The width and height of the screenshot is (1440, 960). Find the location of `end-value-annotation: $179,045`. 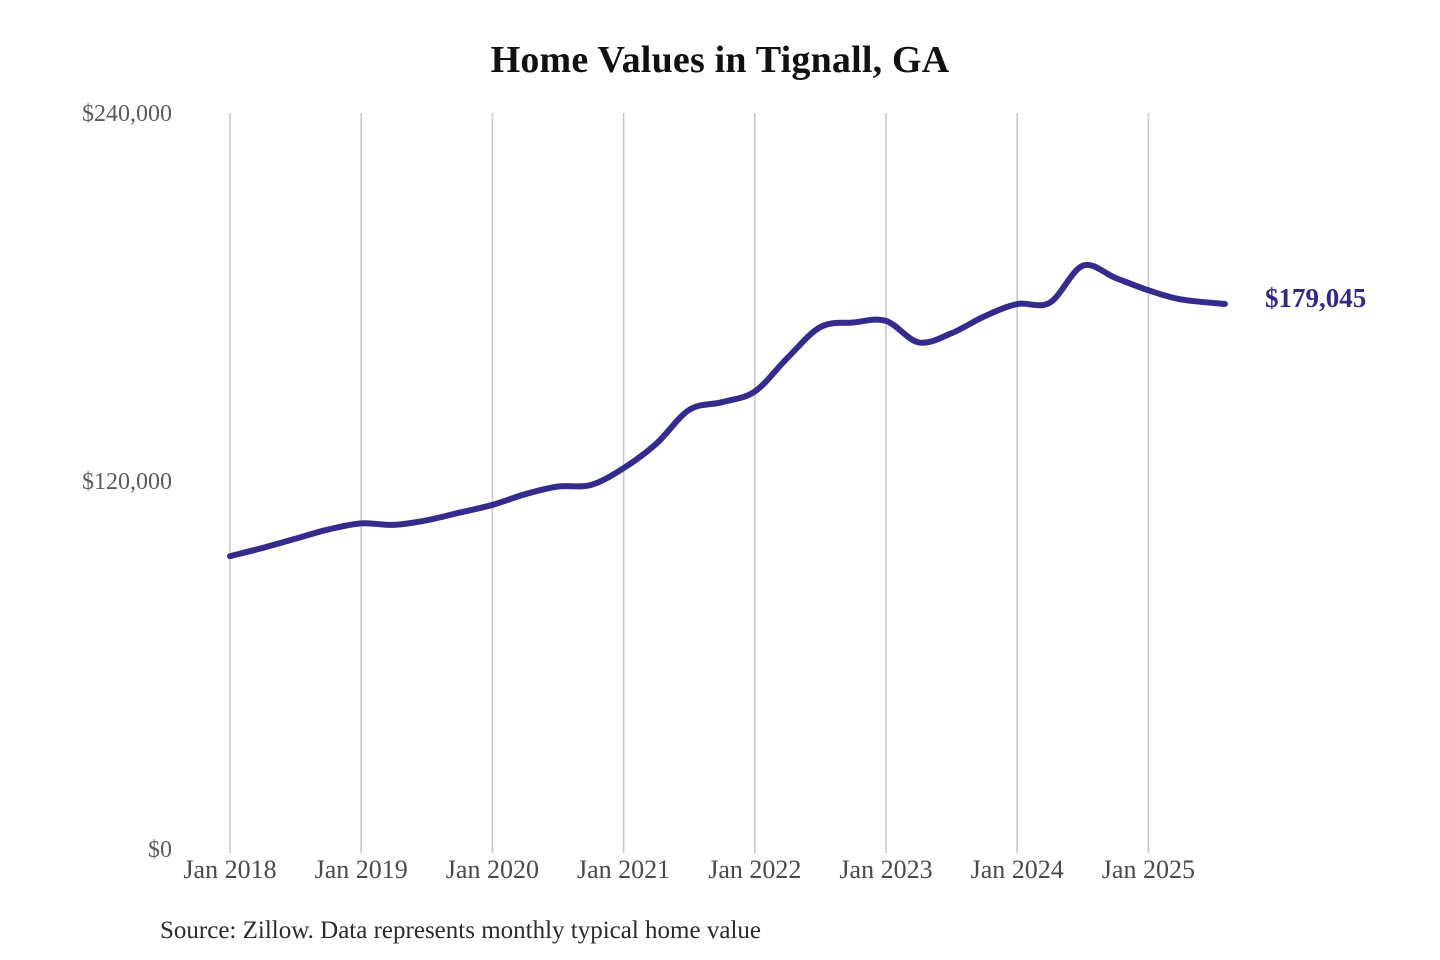

end-value-annotation: $179,045 is located at coordinates (1316, 298).